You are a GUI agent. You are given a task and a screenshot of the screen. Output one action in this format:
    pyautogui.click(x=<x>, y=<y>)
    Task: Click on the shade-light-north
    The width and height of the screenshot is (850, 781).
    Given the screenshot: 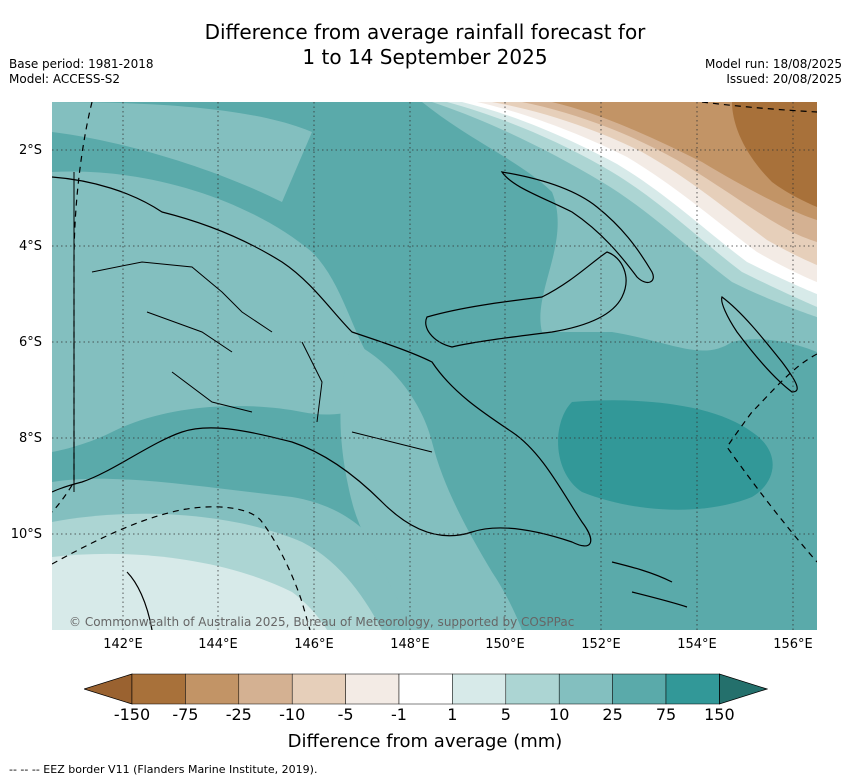 What is the action you would take?
    pyautogui.click(x=182, y=152)
    